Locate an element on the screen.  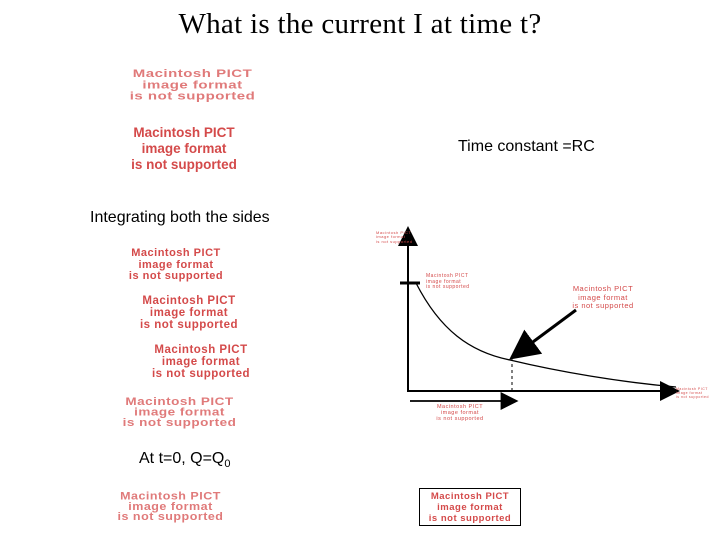
time-constant-text: Time constant =RC is located at coordinates (526, 146).